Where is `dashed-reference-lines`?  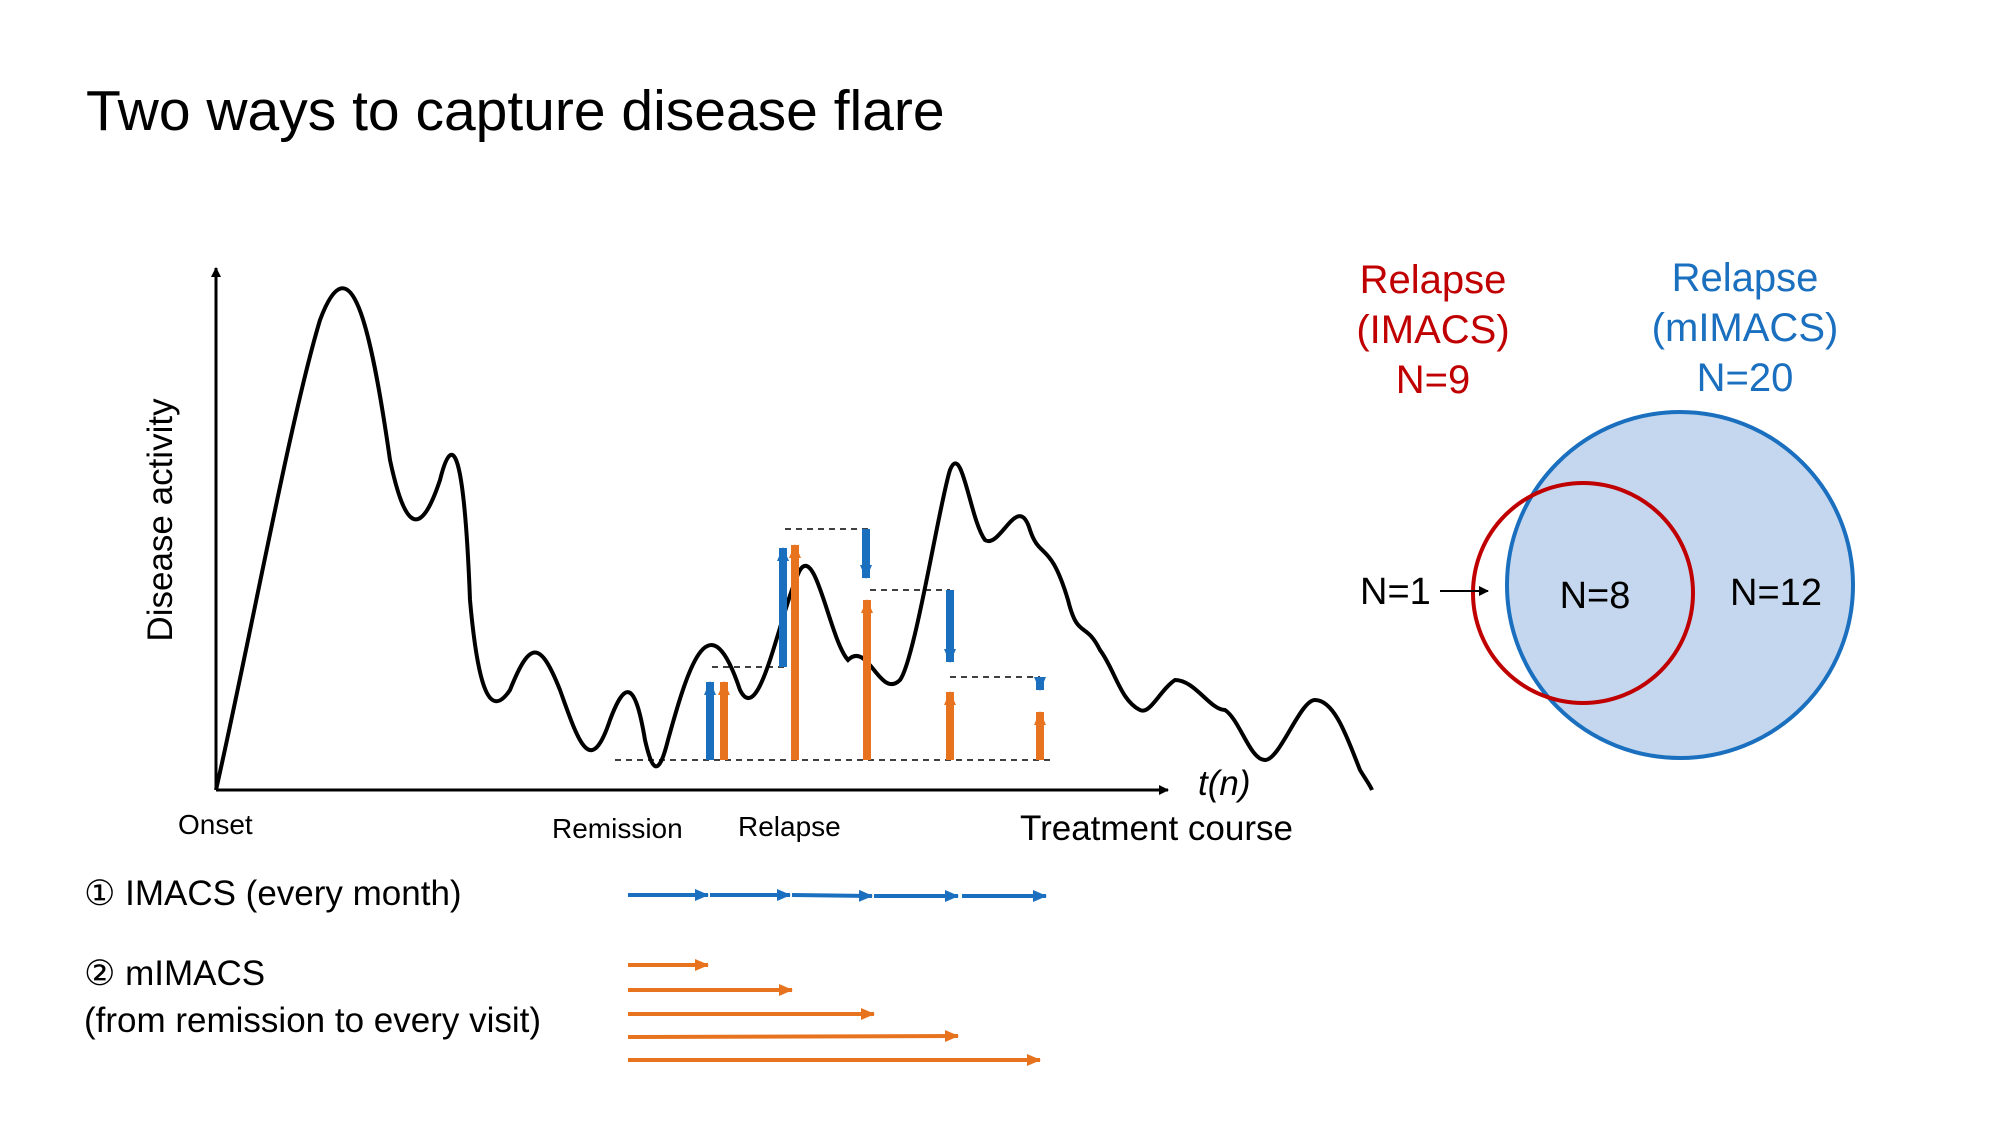 dashed-reference-lines is located at coordinates (832, 644).